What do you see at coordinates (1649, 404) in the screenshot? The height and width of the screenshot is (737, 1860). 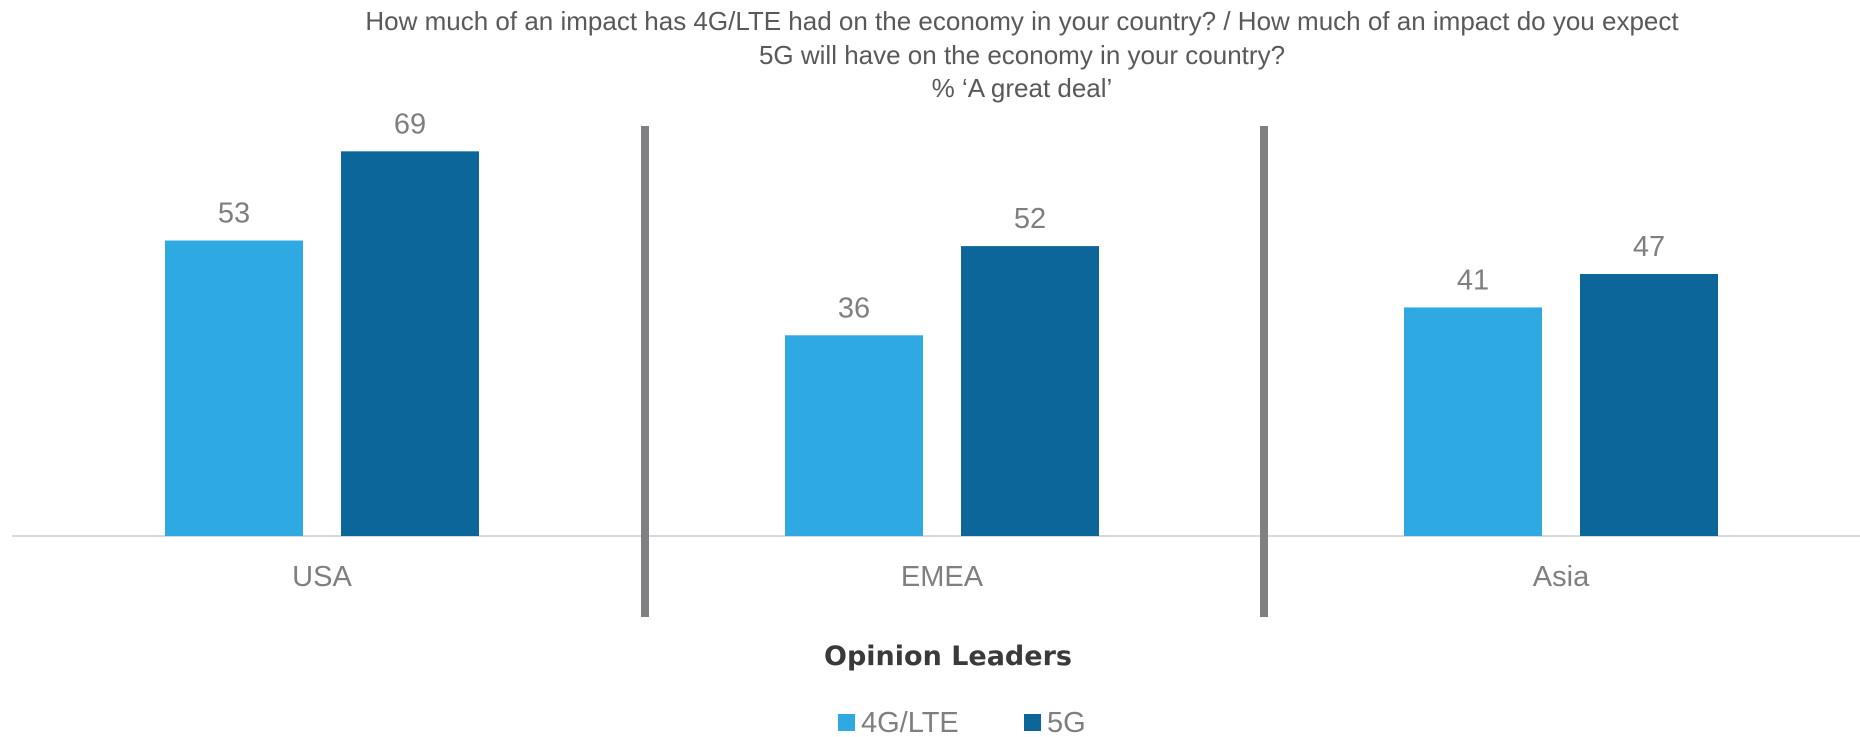 I see `bar-asia-5g` at bounding box center [1649, 404].